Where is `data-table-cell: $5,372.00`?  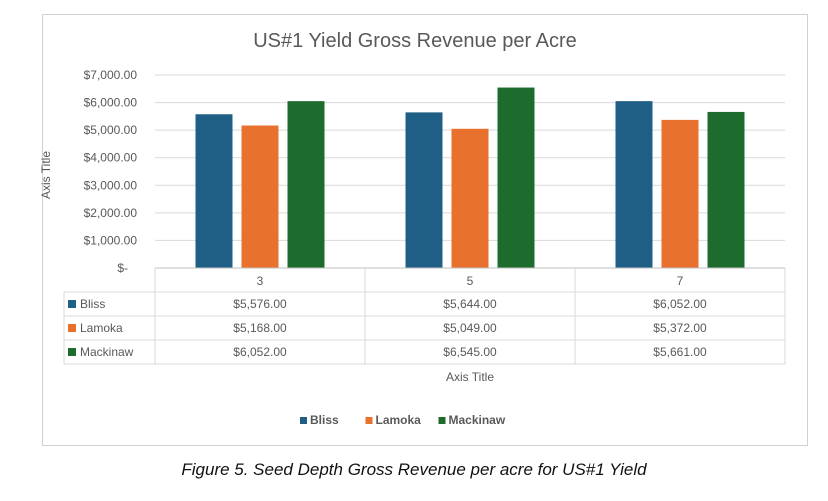 data-table-cell: $5,372.00 is located at coordinates (680, 328).